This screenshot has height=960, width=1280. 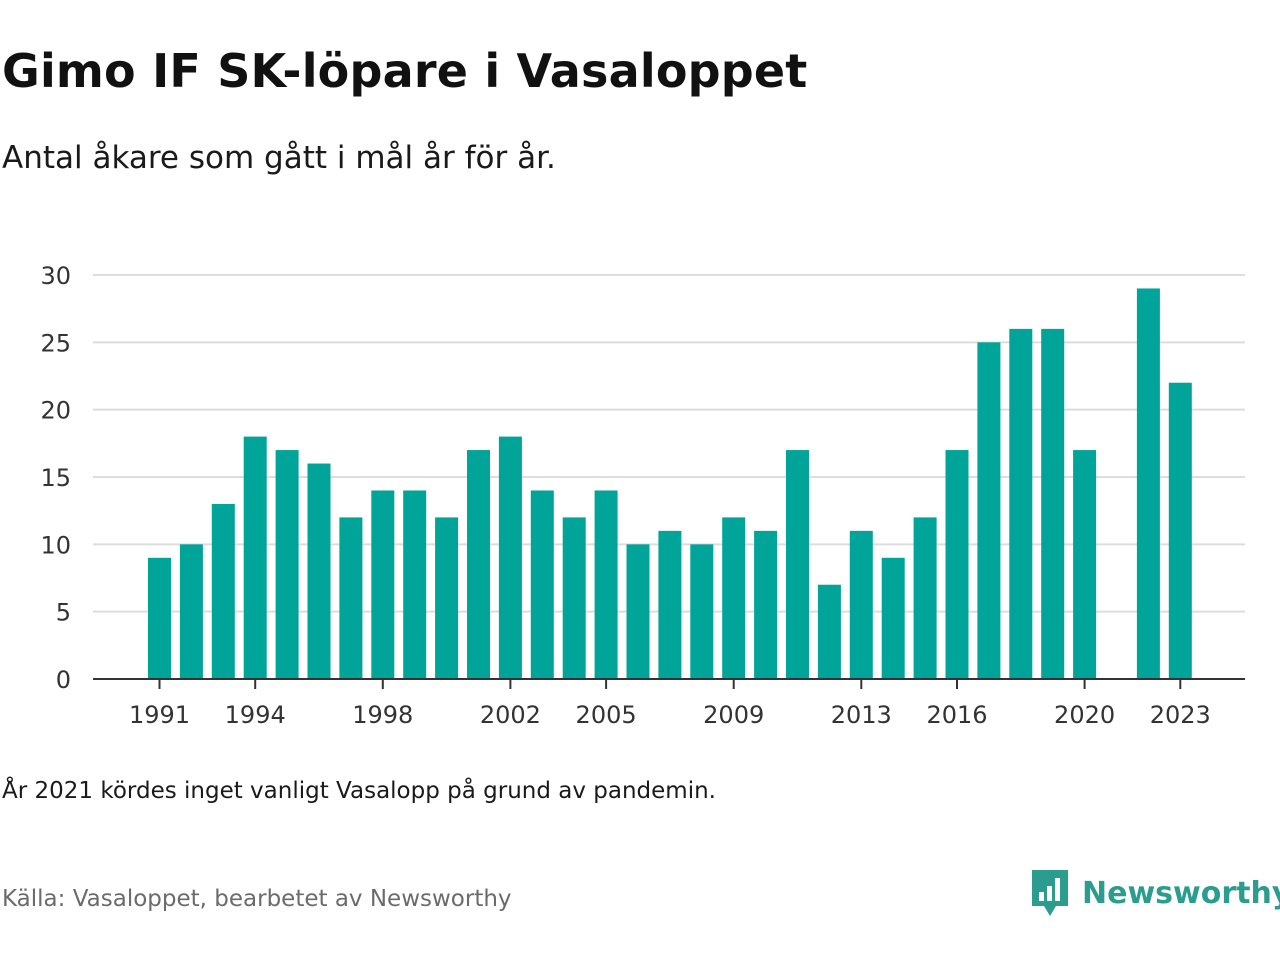 I want to click on y-tick-label: 0, so click(x=63, y=680).